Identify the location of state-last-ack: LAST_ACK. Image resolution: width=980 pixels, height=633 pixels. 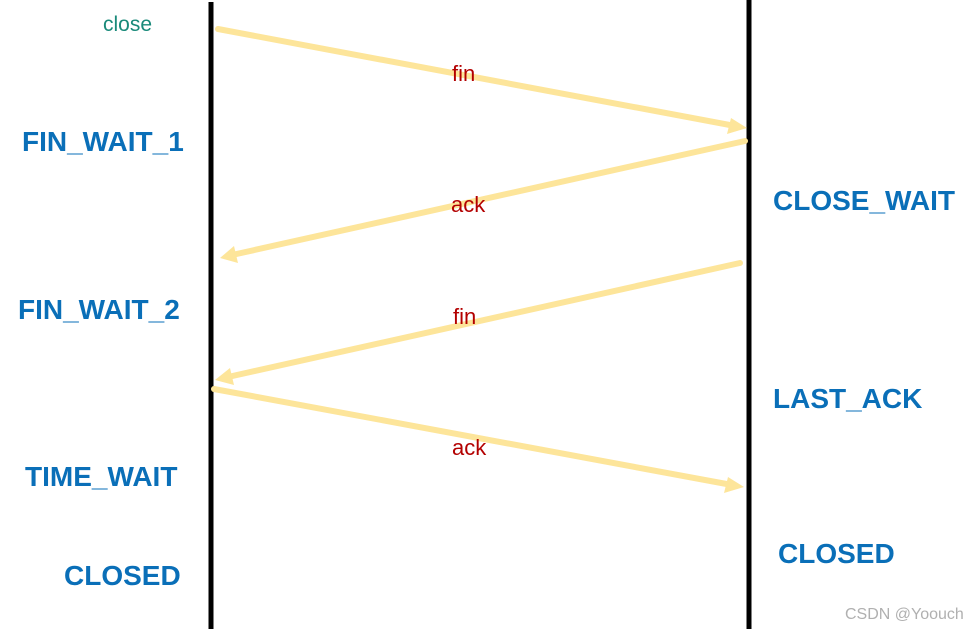
(848, 398).